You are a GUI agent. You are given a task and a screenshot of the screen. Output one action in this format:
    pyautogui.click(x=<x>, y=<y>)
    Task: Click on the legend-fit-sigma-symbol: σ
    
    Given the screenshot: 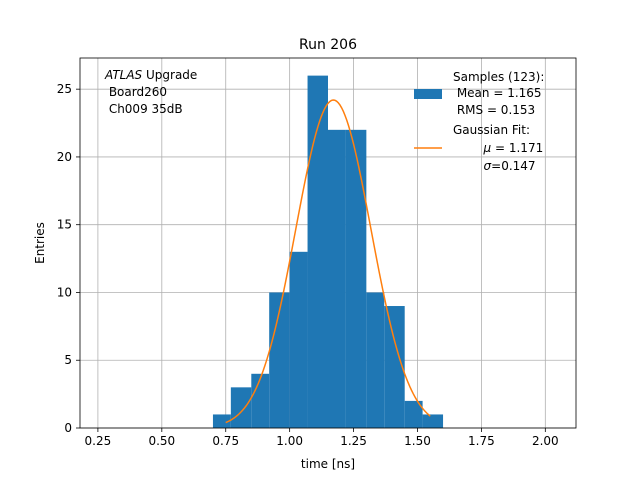 What is the action you would take?
    pyautogui.click(x=488, y=166)
    